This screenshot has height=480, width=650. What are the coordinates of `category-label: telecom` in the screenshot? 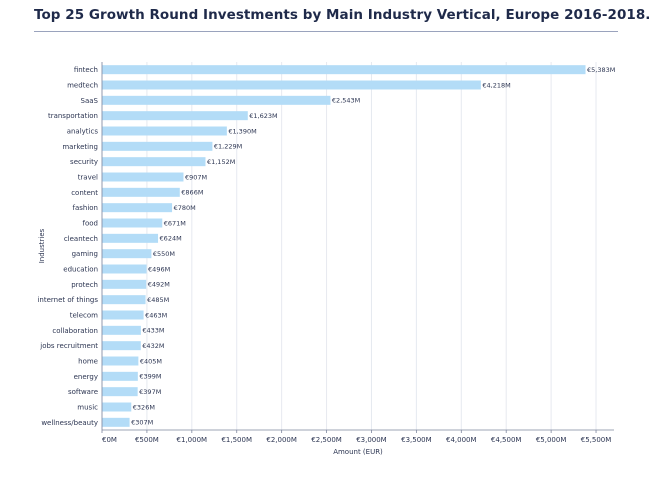 It's located at (84, 316).